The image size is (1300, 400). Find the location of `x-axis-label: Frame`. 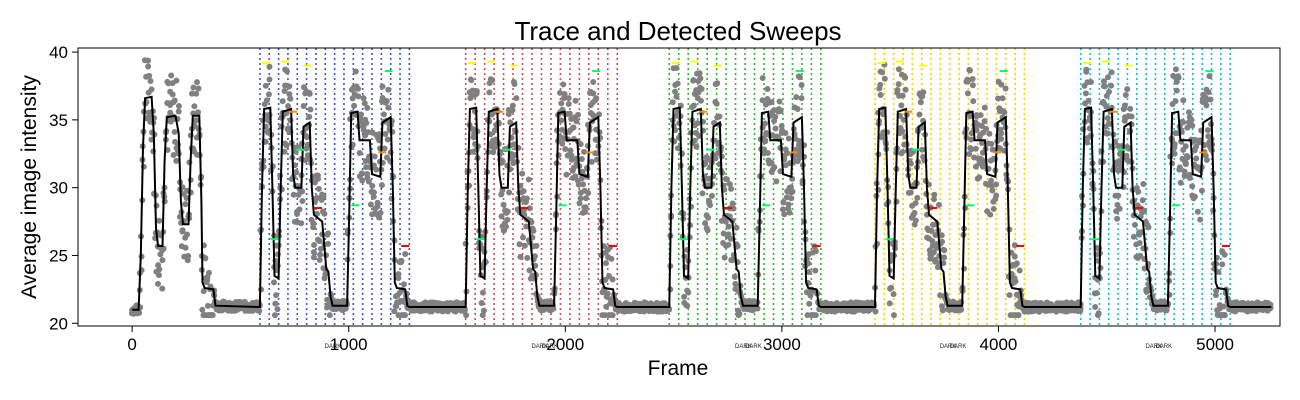

x-axis-label: Frame is located at coordinates (678, 368).